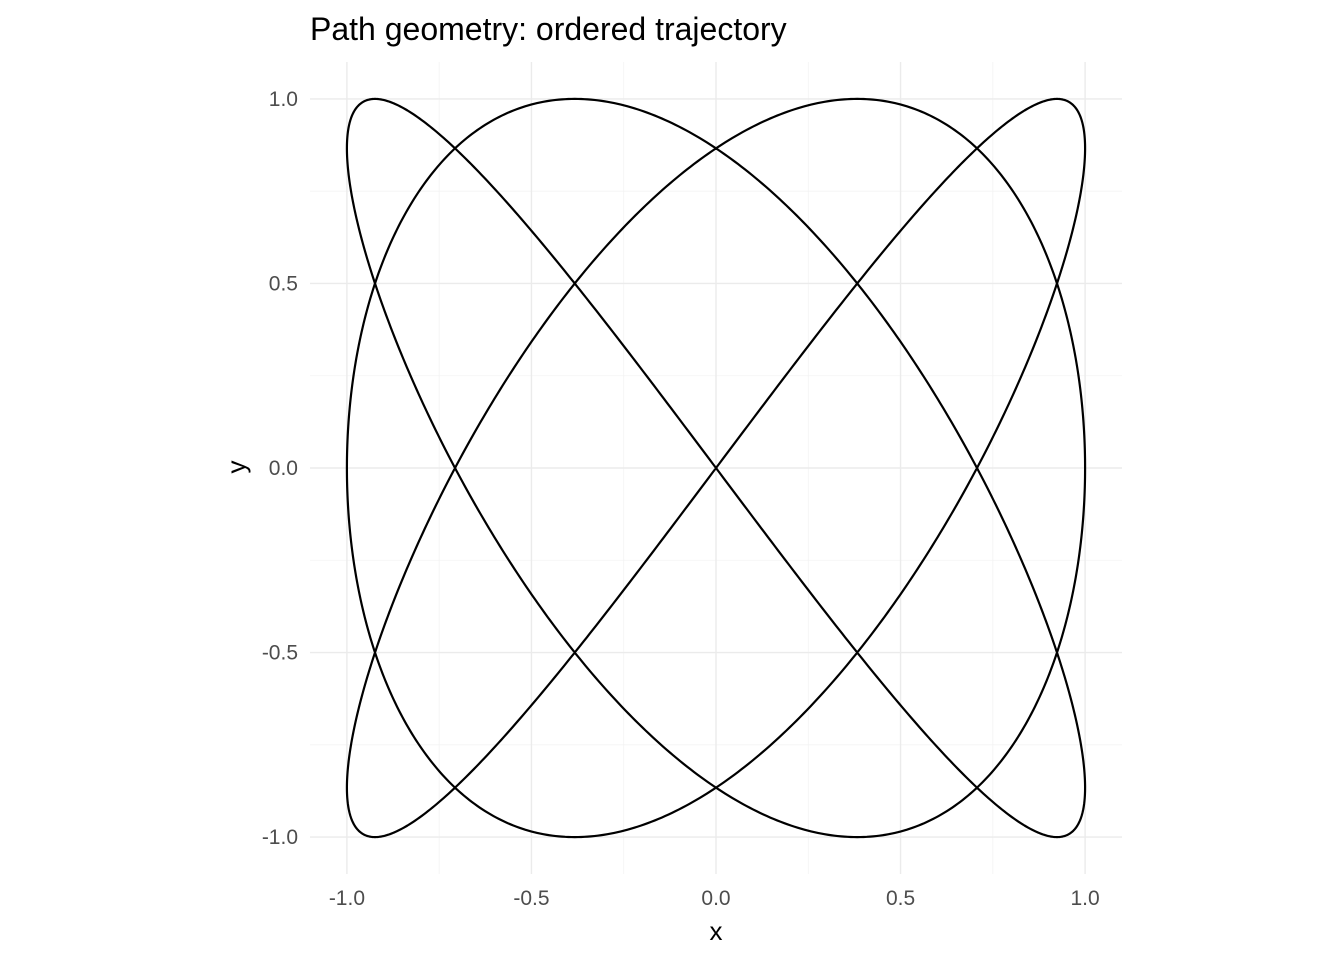  What do you see at coordinates (280, 837) in the screenshot?
I see `y-tick-label: -1.0` at bounding box center [280, 837].